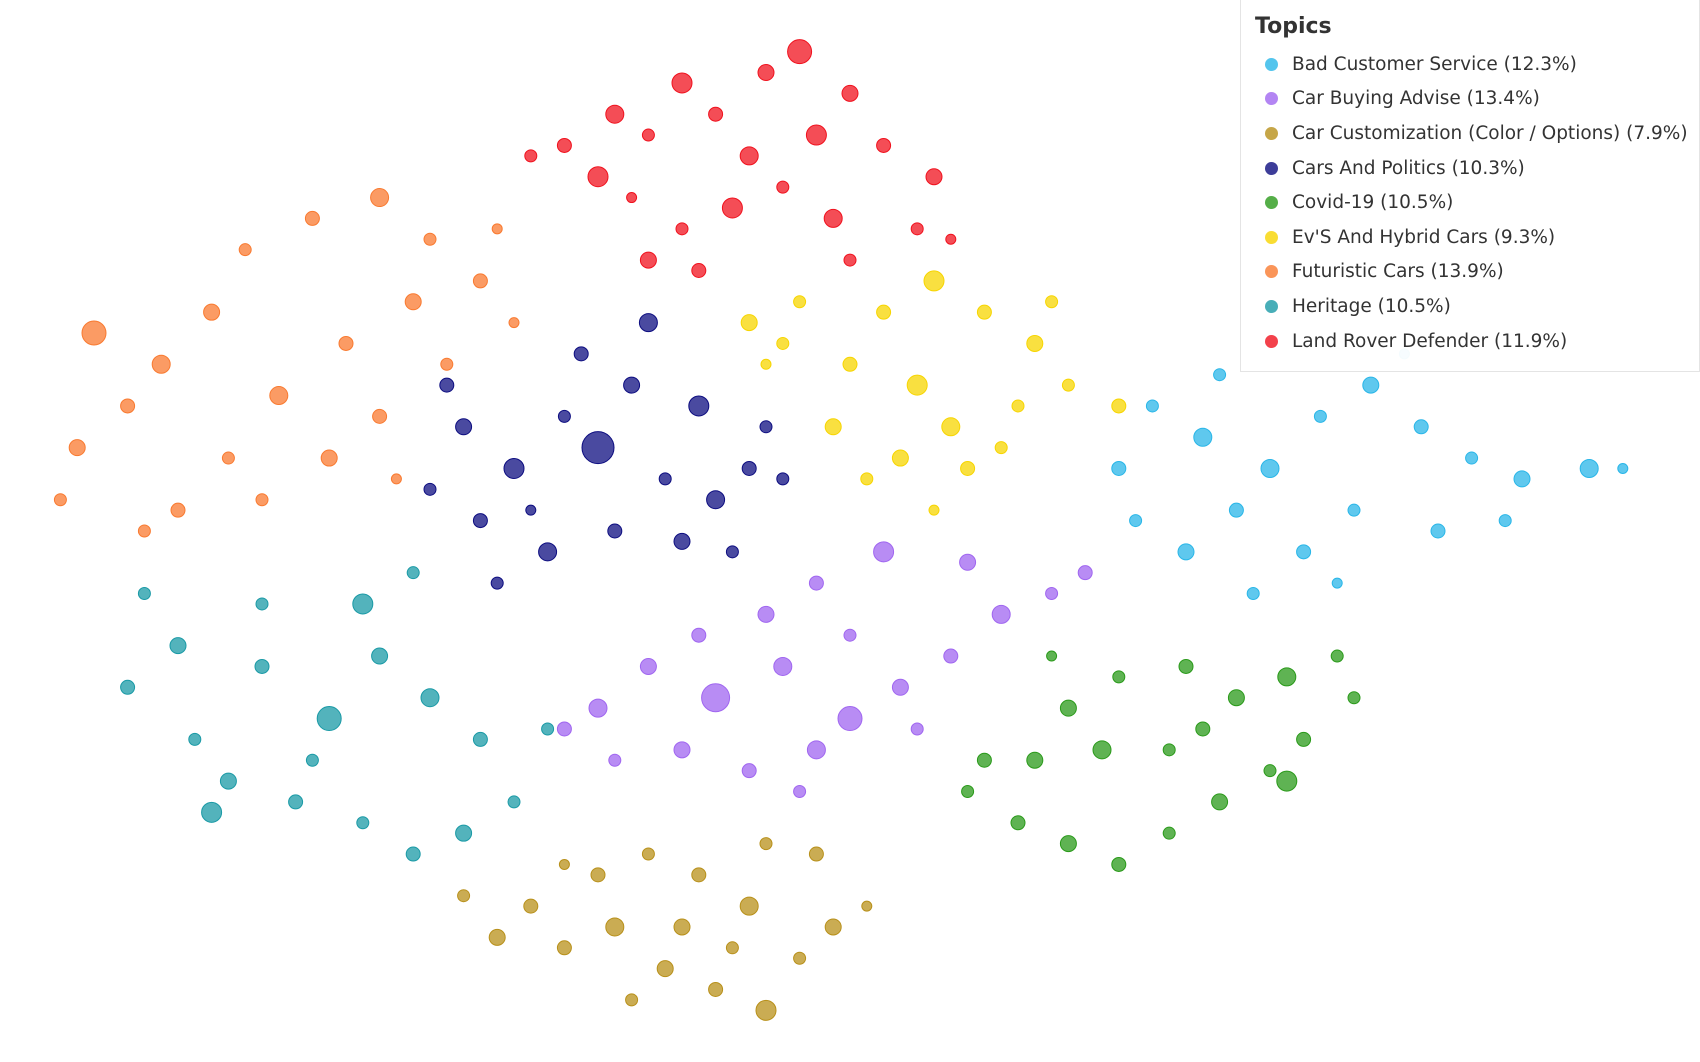 Image resolution: width=1700 pixels, height=1062 pixels. I want to click on legend-item: Heritage (10.5%), so click(1477, 306).